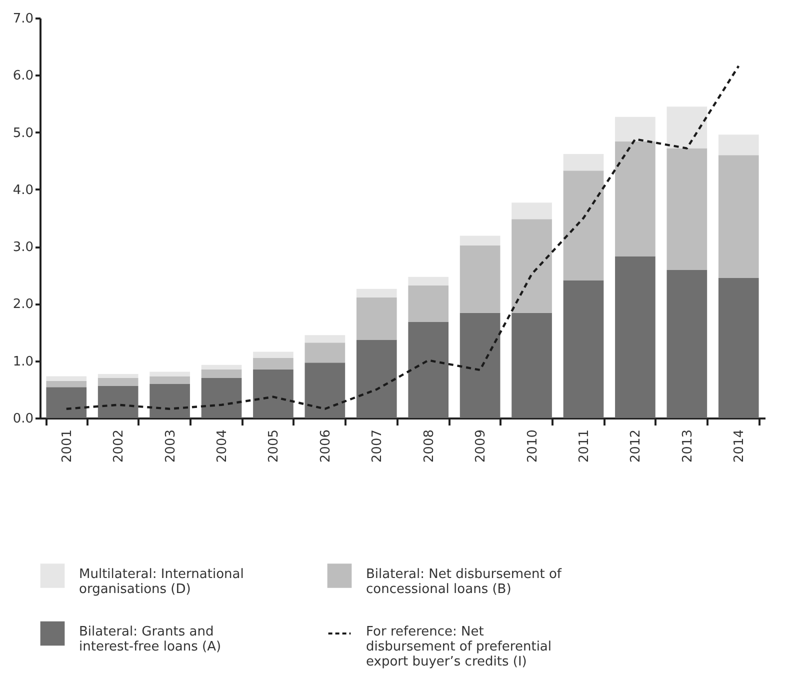 This screenshot has height=678, width=789. What do you see at coordinates (532, 446) in the screenshot?
I see `x-tick-label: 2010` at bounding box center [532, 446].